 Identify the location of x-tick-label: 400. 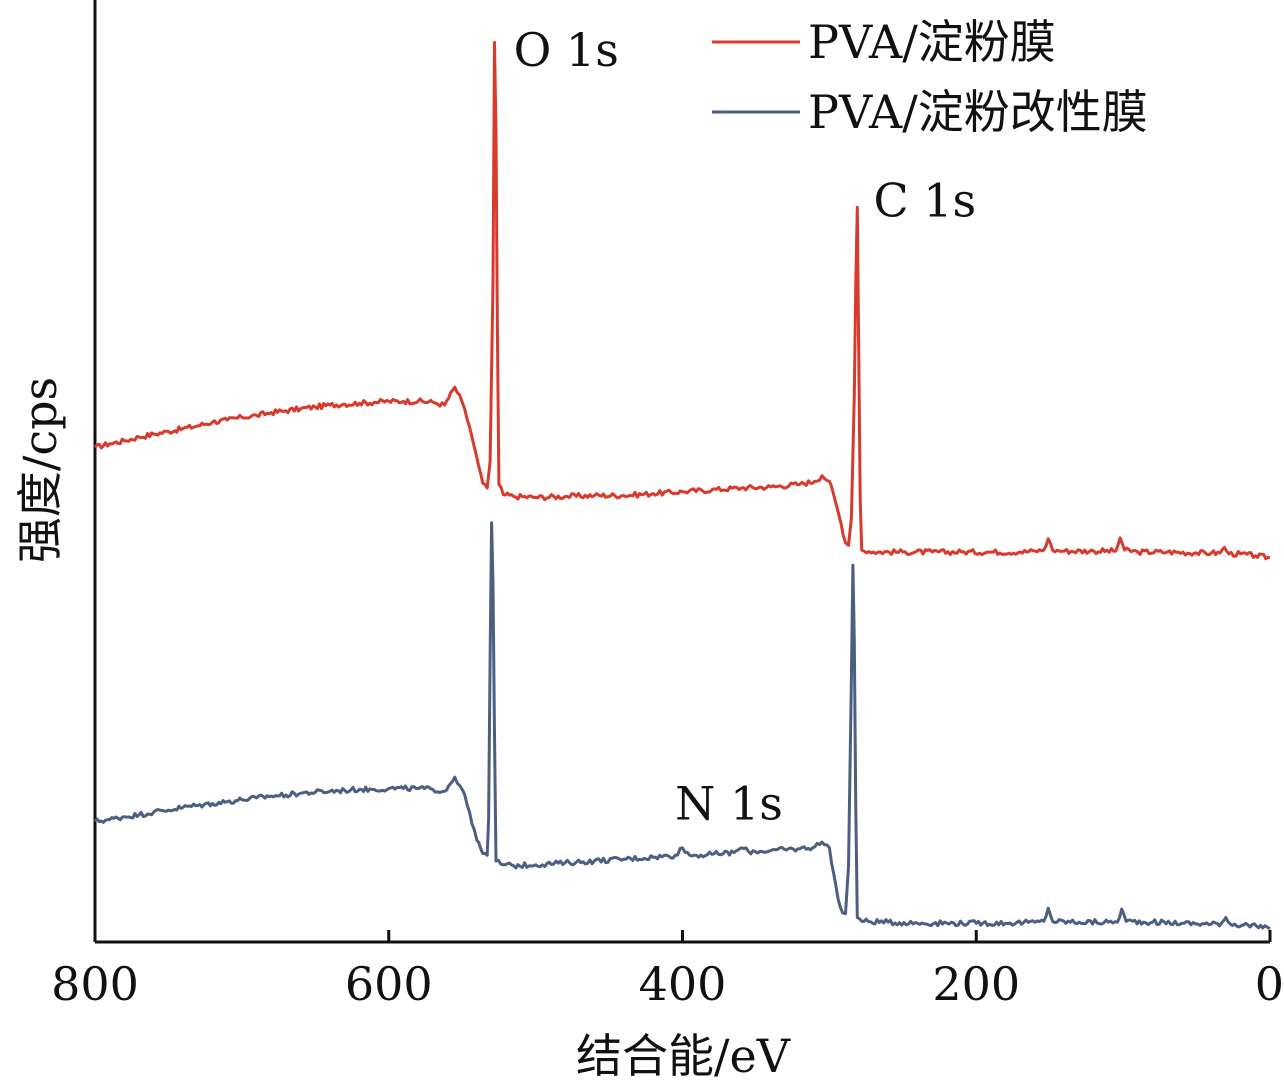
(683, 984).